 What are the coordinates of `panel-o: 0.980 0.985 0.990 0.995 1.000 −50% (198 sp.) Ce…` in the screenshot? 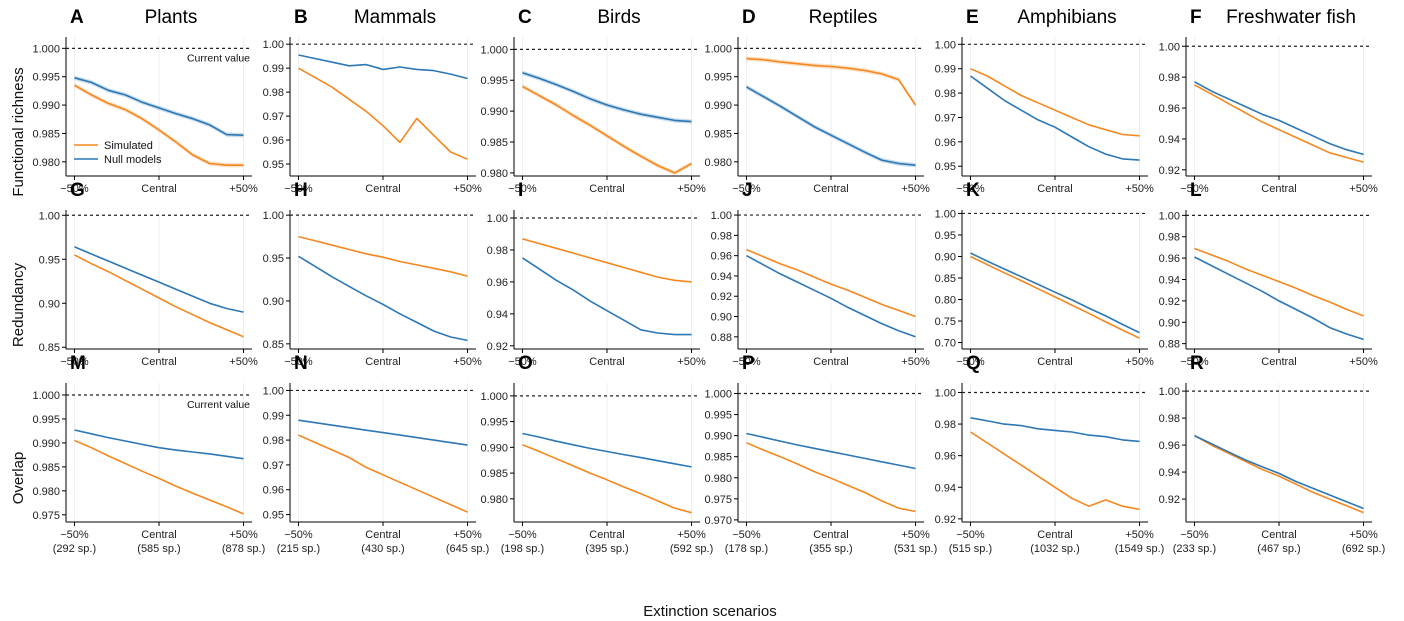 It's located at (596, 454).